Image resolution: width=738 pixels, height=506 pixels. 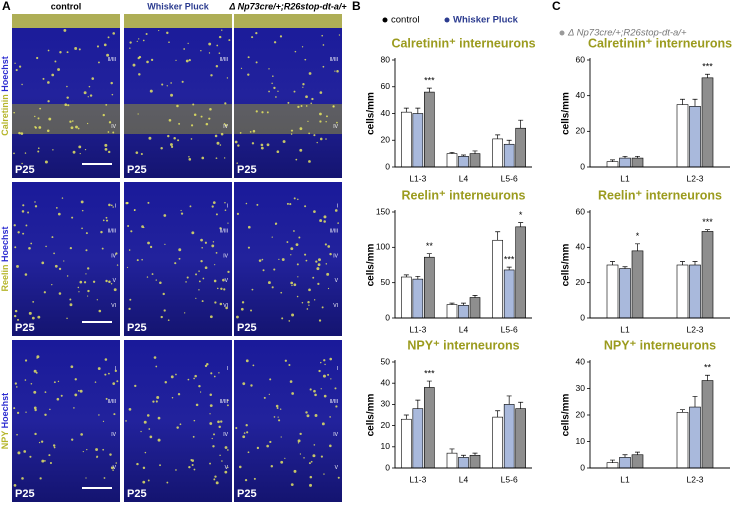 What do you see at coordinates (288, 21) in the screenshot?
I see `surface-band` at bounding box center [288, 21].